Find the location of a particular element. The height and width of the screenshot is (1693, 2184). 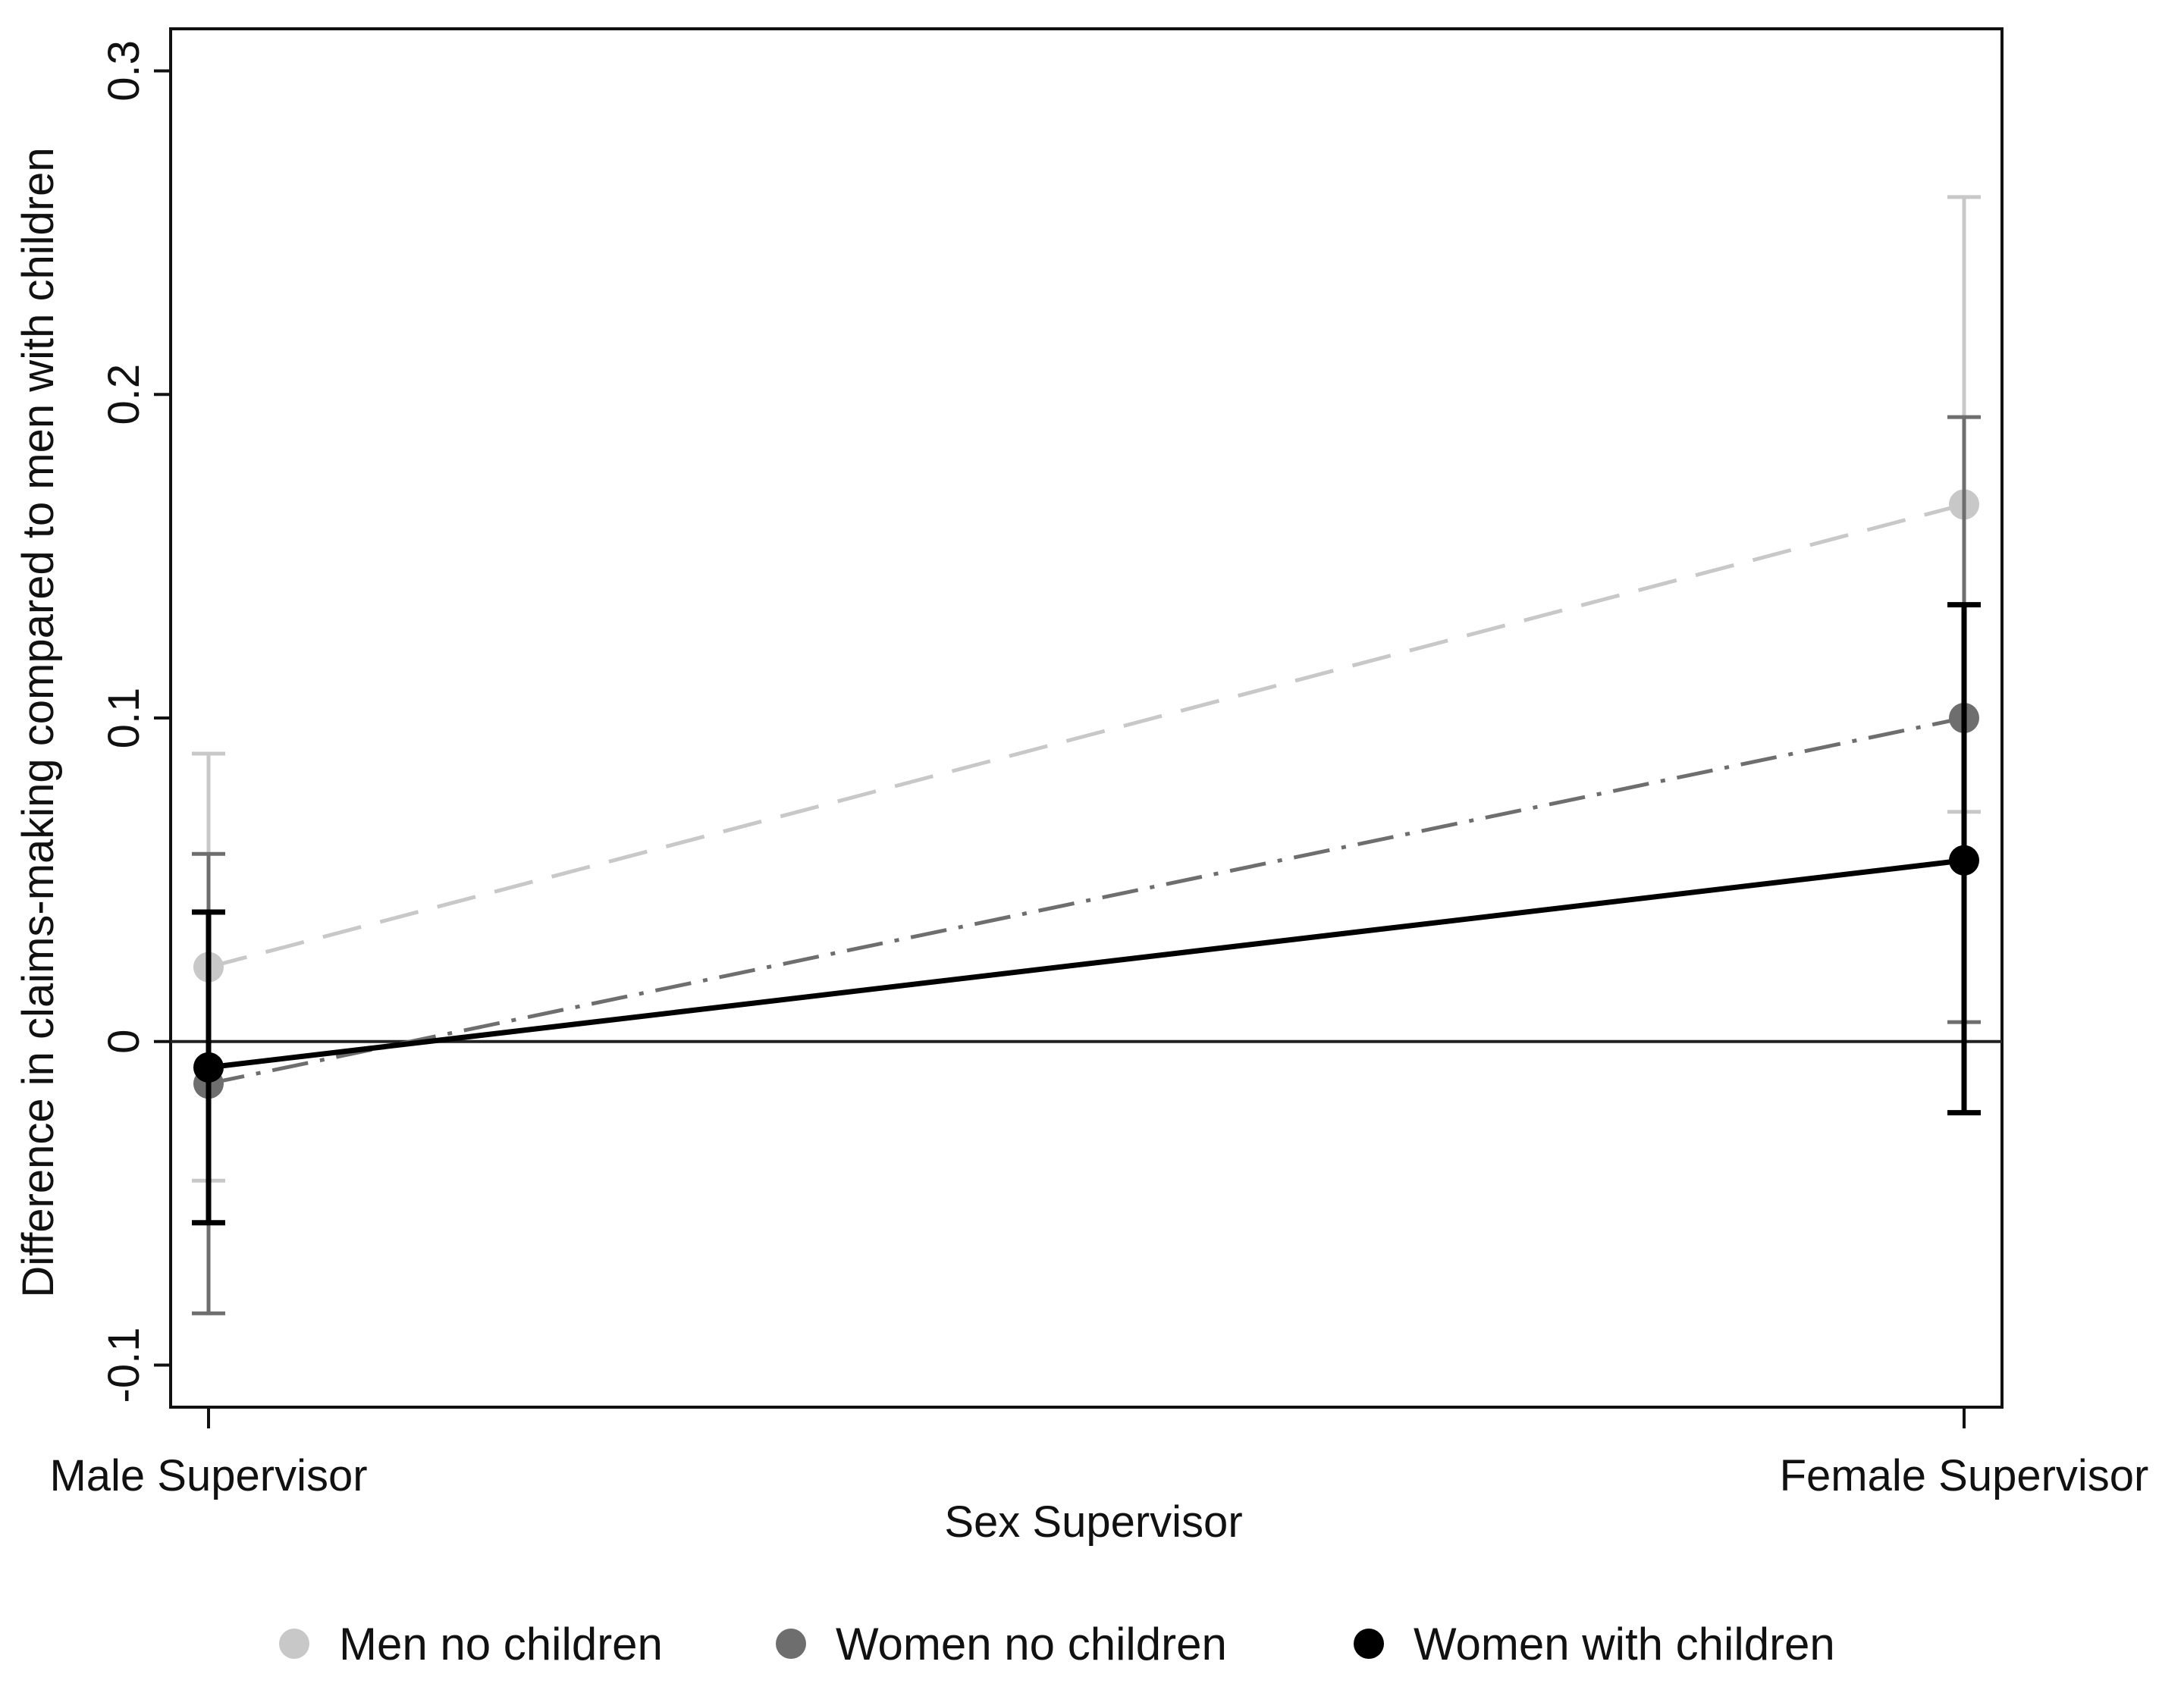

legend-label: Men no children is located at coordinates (501, 1644).